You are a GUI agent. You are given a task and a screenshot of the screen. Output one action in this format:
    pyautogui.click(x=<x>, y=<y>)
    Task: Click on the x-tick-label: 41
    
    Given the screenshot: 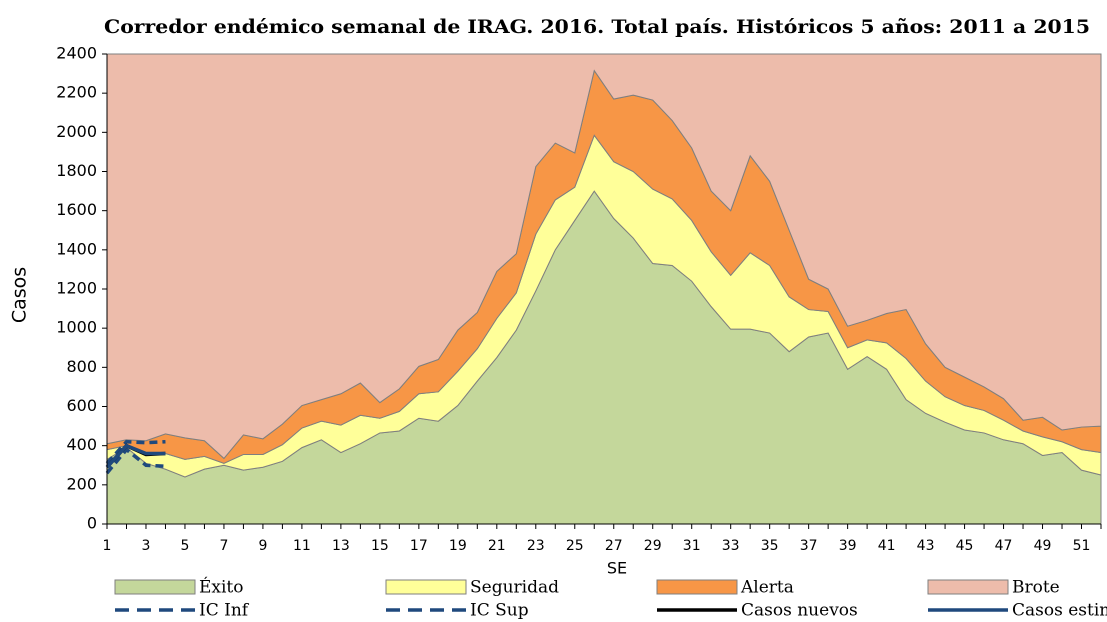 What is the action you would take?
    pyautogui.click(x=887, y=546)
    